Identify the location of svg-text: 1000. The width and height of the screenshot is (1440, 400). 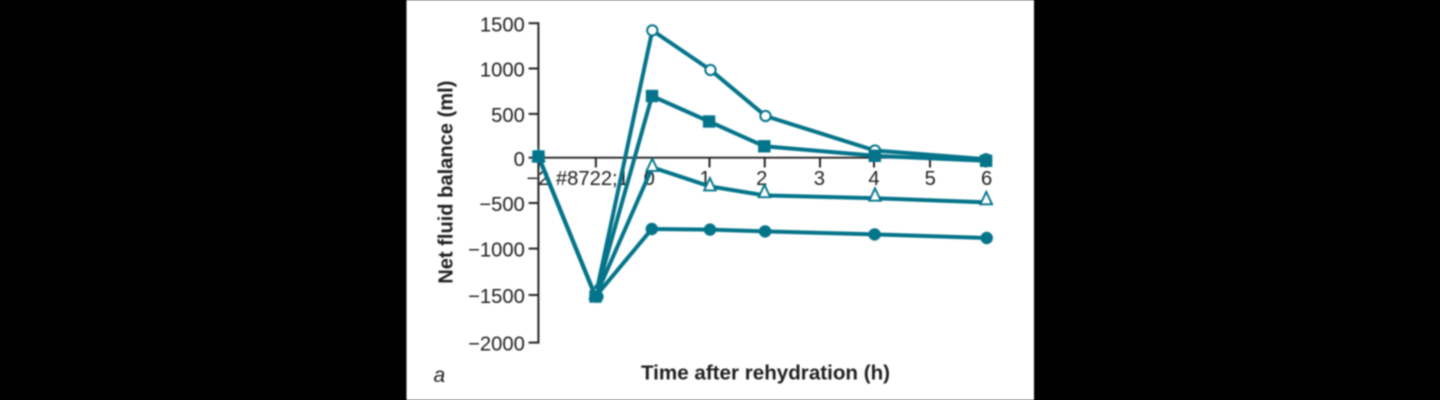
(502, 71).